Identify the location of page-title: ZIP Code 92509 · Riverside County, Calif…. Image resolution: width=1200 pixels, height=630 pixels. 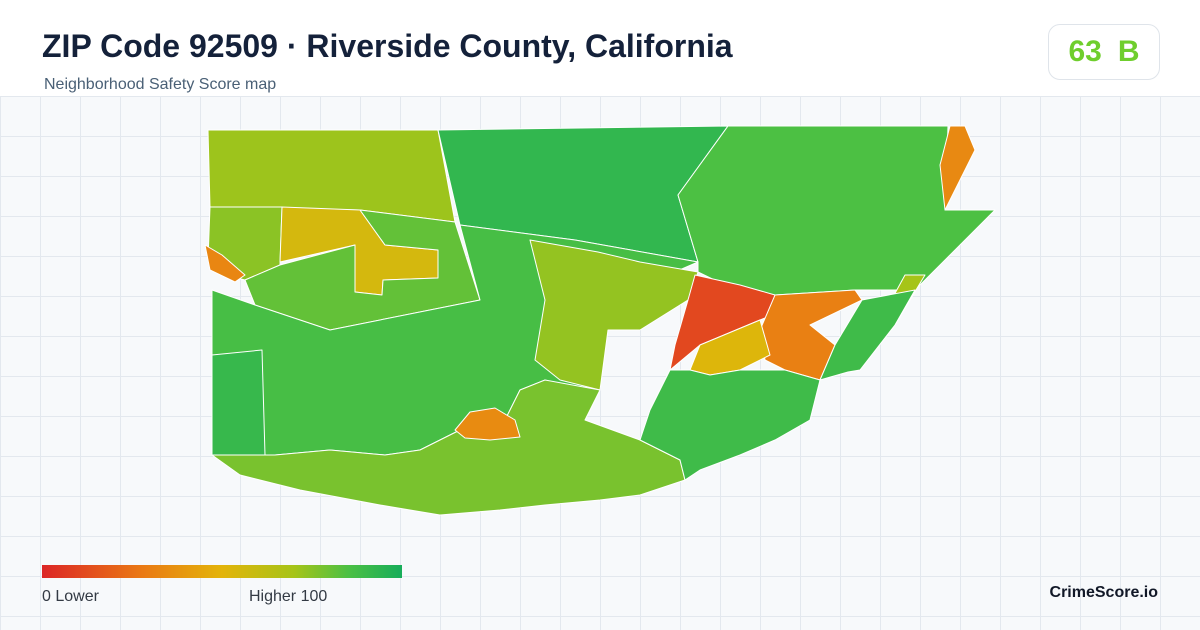
(387, 46).